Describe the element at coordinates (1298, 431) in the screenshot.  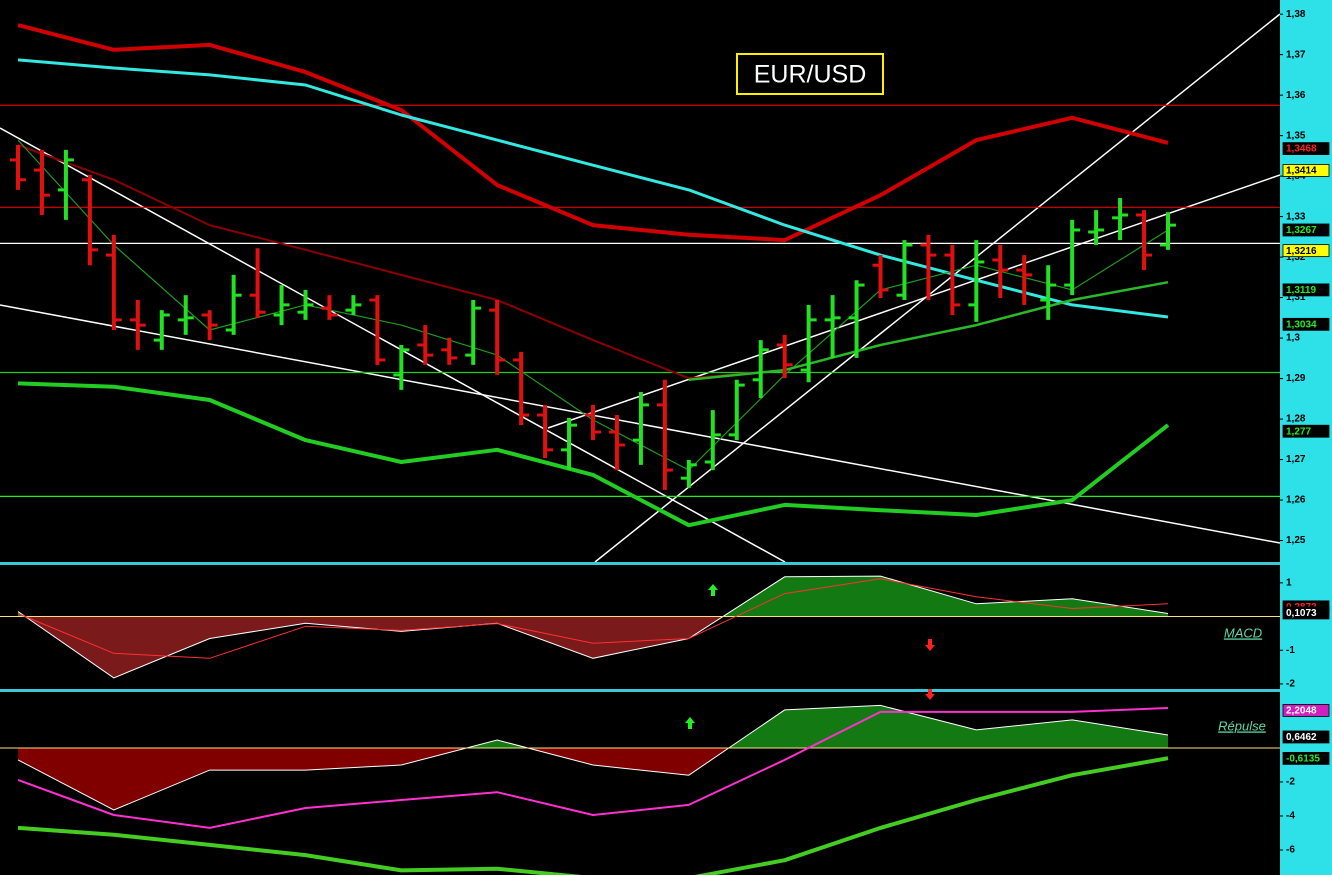
I see `value-tag: 1,277` at that location.